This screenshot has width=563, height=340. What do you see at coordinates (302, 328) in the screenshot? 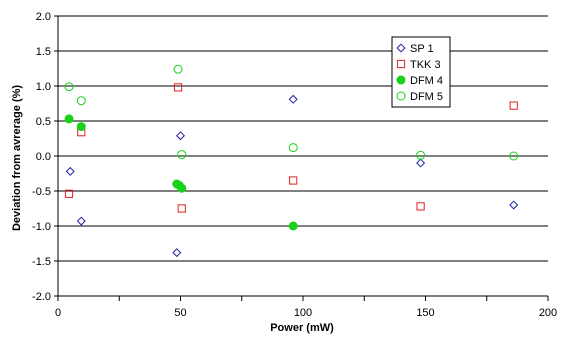
I see `x-axis-title: Power (mW)` at bounding box center [302, 328].